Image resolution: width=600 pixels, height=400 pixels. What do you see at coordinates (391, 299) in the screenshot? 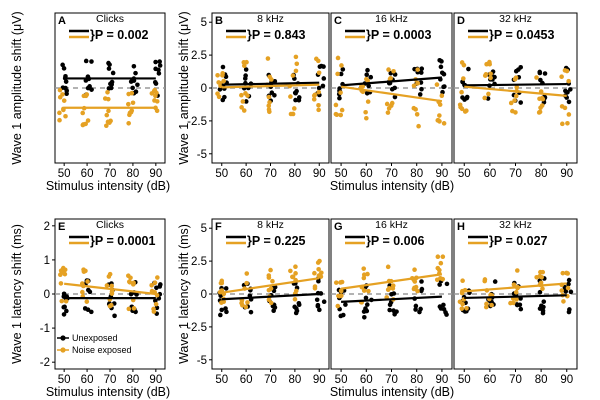
I see `unexposed-fit-line` at bounding box center [391, 299].